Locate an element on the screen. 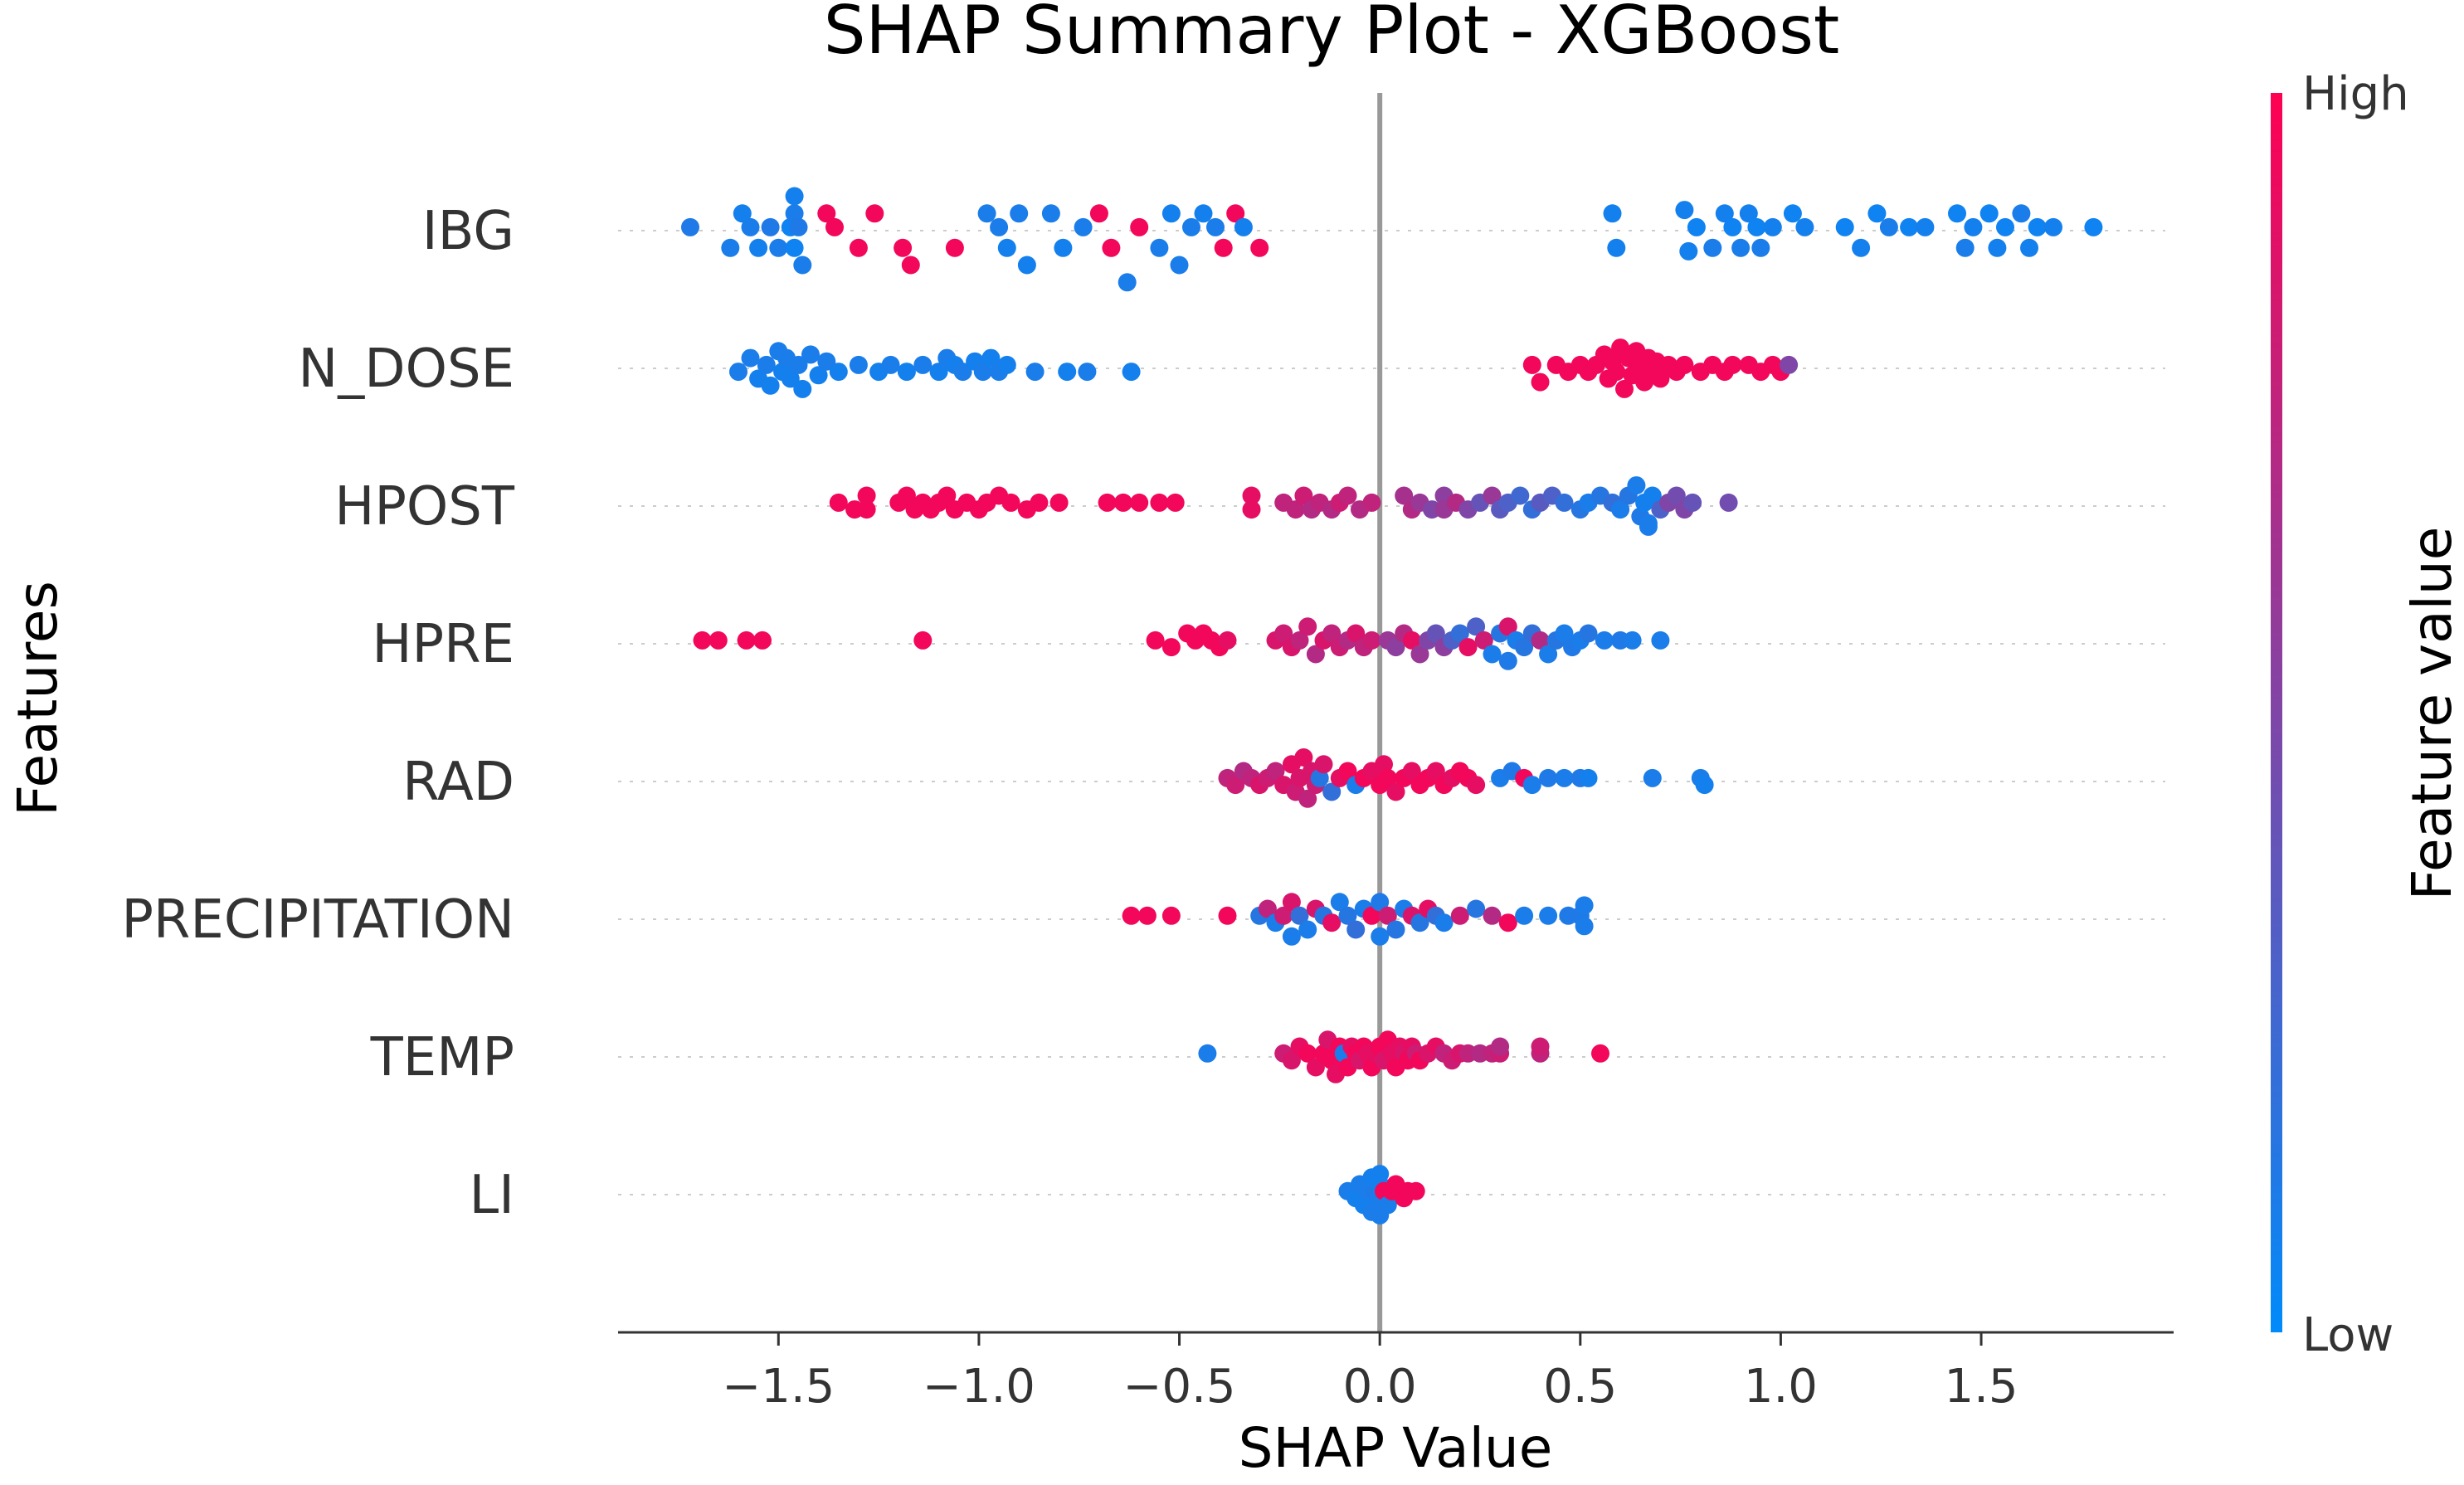  feature-labels: IBG N_DOSE HPOST HPRE RAD PRECIPITATION TEMP LI is located at coordinates (318, 714).